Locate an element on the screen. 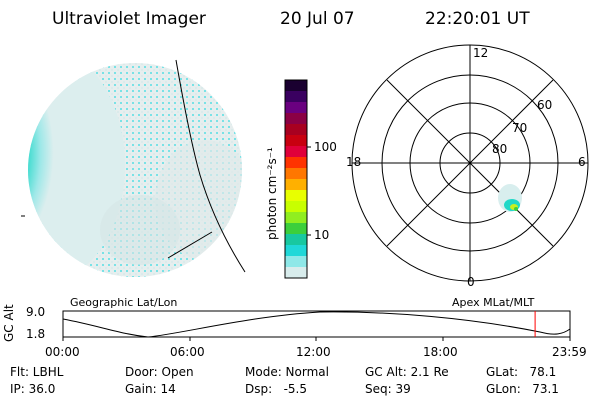  altitude-timeline is located at coordinates (316, 325).